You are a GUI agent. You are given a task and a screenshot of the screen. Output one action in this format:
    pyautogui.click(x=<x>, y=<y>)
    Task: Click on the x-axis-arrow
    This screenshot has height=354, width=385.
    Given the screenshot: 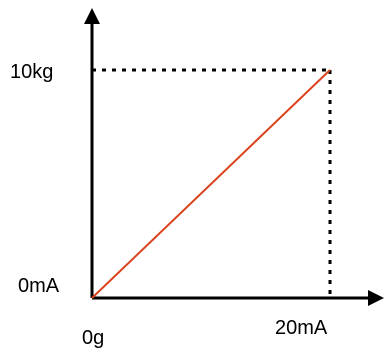 What is the action you would take?
    pyautogui.click(x=376, y=298)
    